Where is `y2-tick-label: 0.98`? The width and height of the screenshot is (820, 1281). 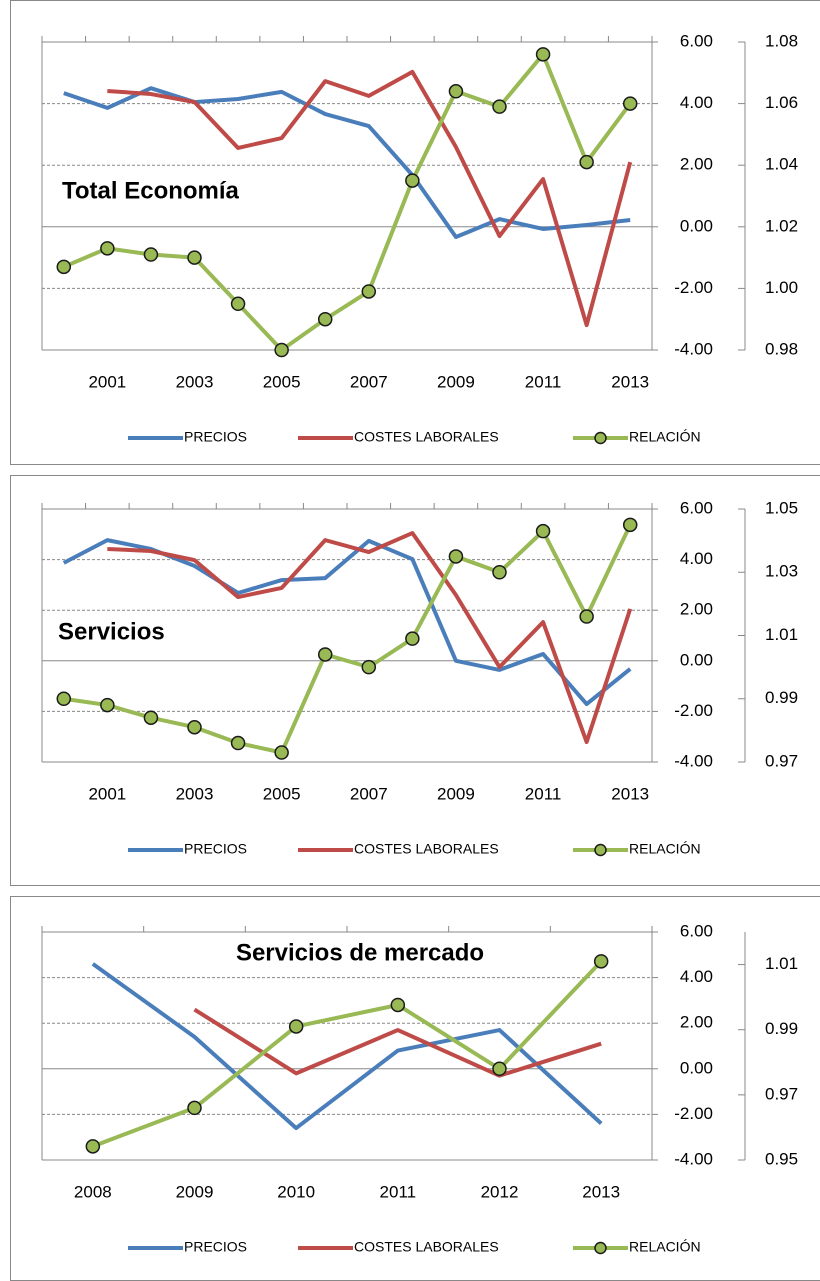 y2-tick-label: 0.98 is located at coordinates (781, 348).